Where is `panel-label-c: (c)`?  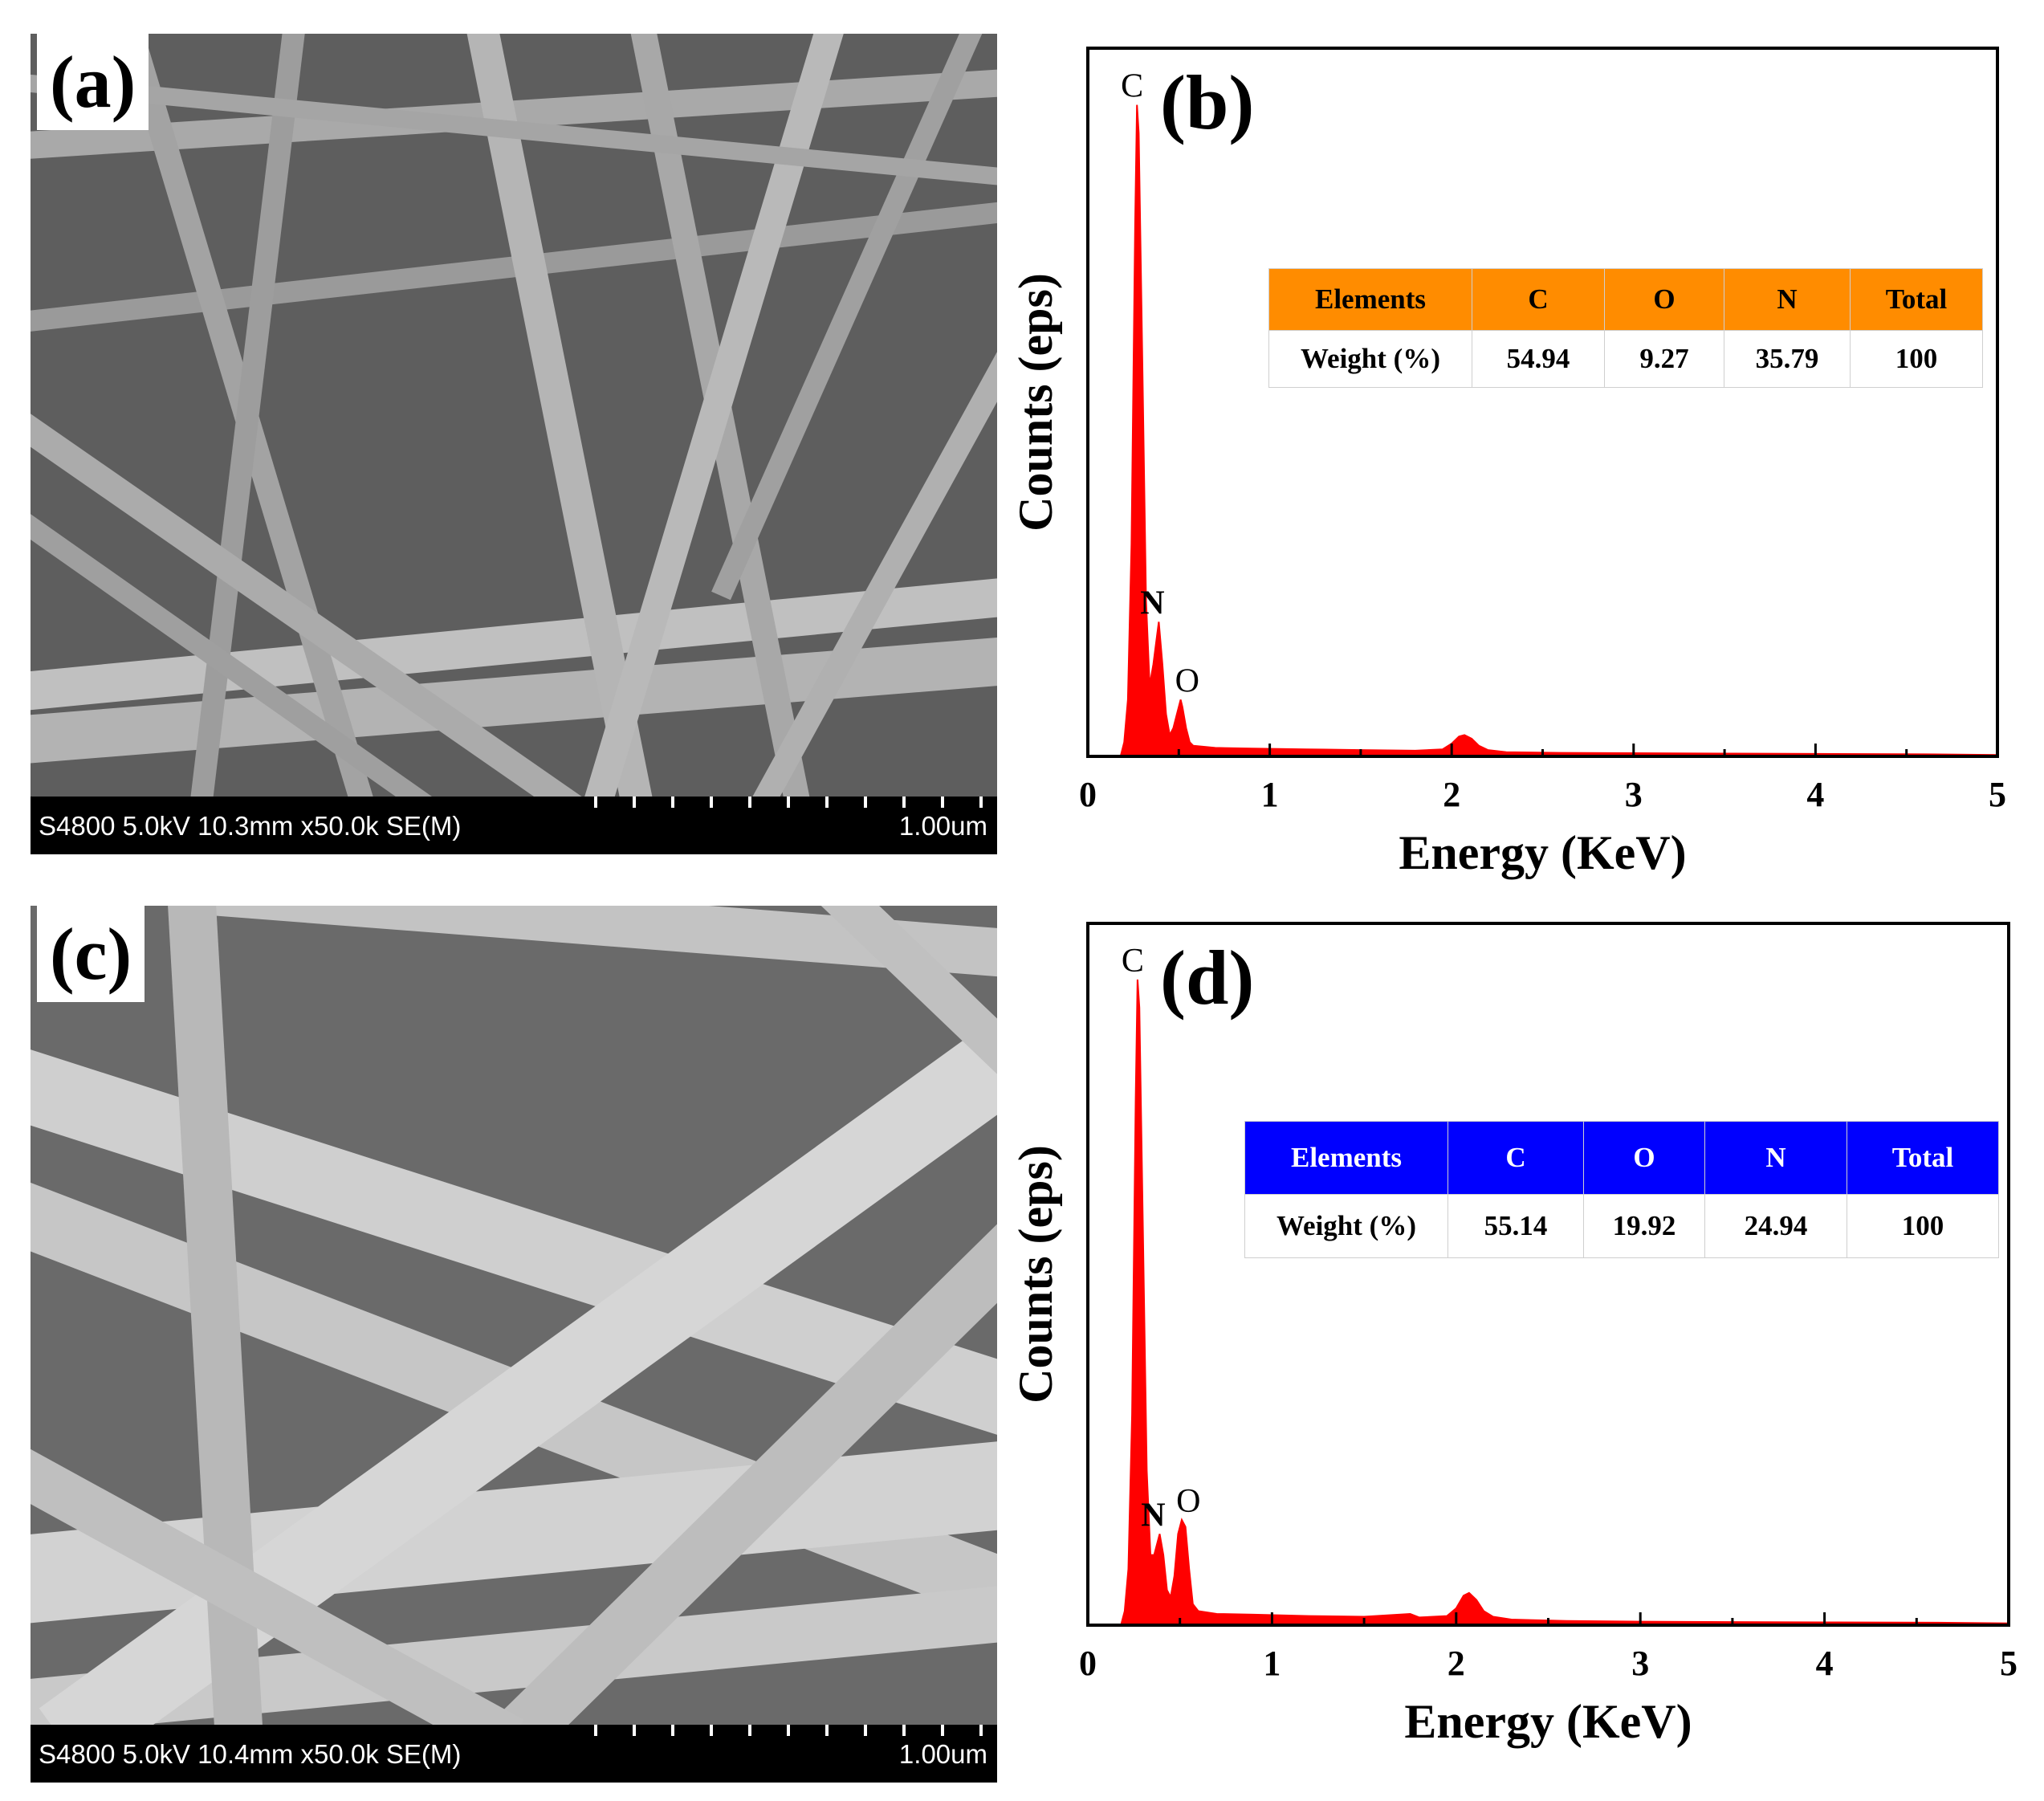 panel-label-c: (c) is located at coordinates (91, 954).